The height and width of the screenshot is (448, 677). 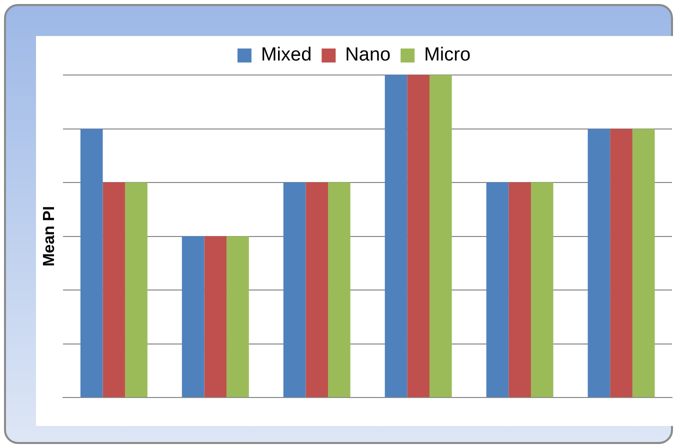 What do you see at coordinates (49, 236) in the screenshot?
I see `y-axis-title: Mean PI` at bounding box center [49, 236].